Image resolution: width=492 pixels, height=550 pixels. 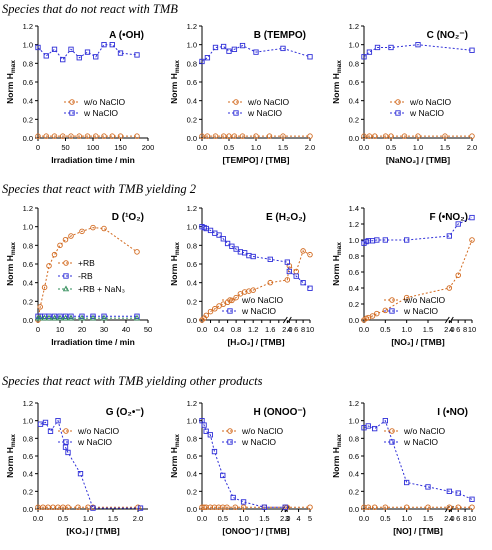 I want to click on panel-title-prefix: G (, so click(x=113, y=412).